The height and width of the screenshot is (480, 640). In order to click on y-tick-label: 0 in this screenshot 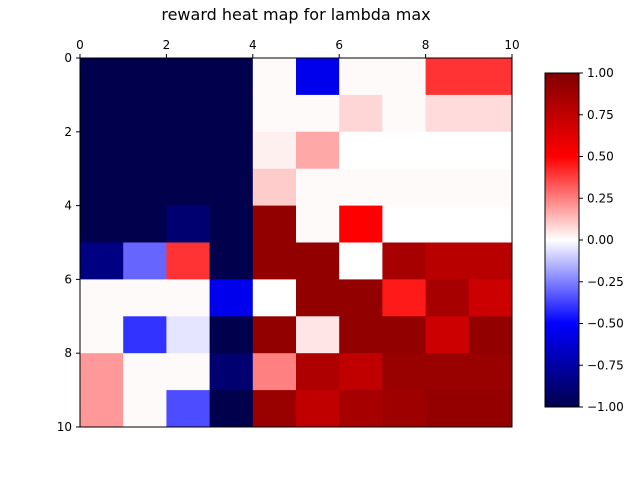, I will do `click(68, 58)`.